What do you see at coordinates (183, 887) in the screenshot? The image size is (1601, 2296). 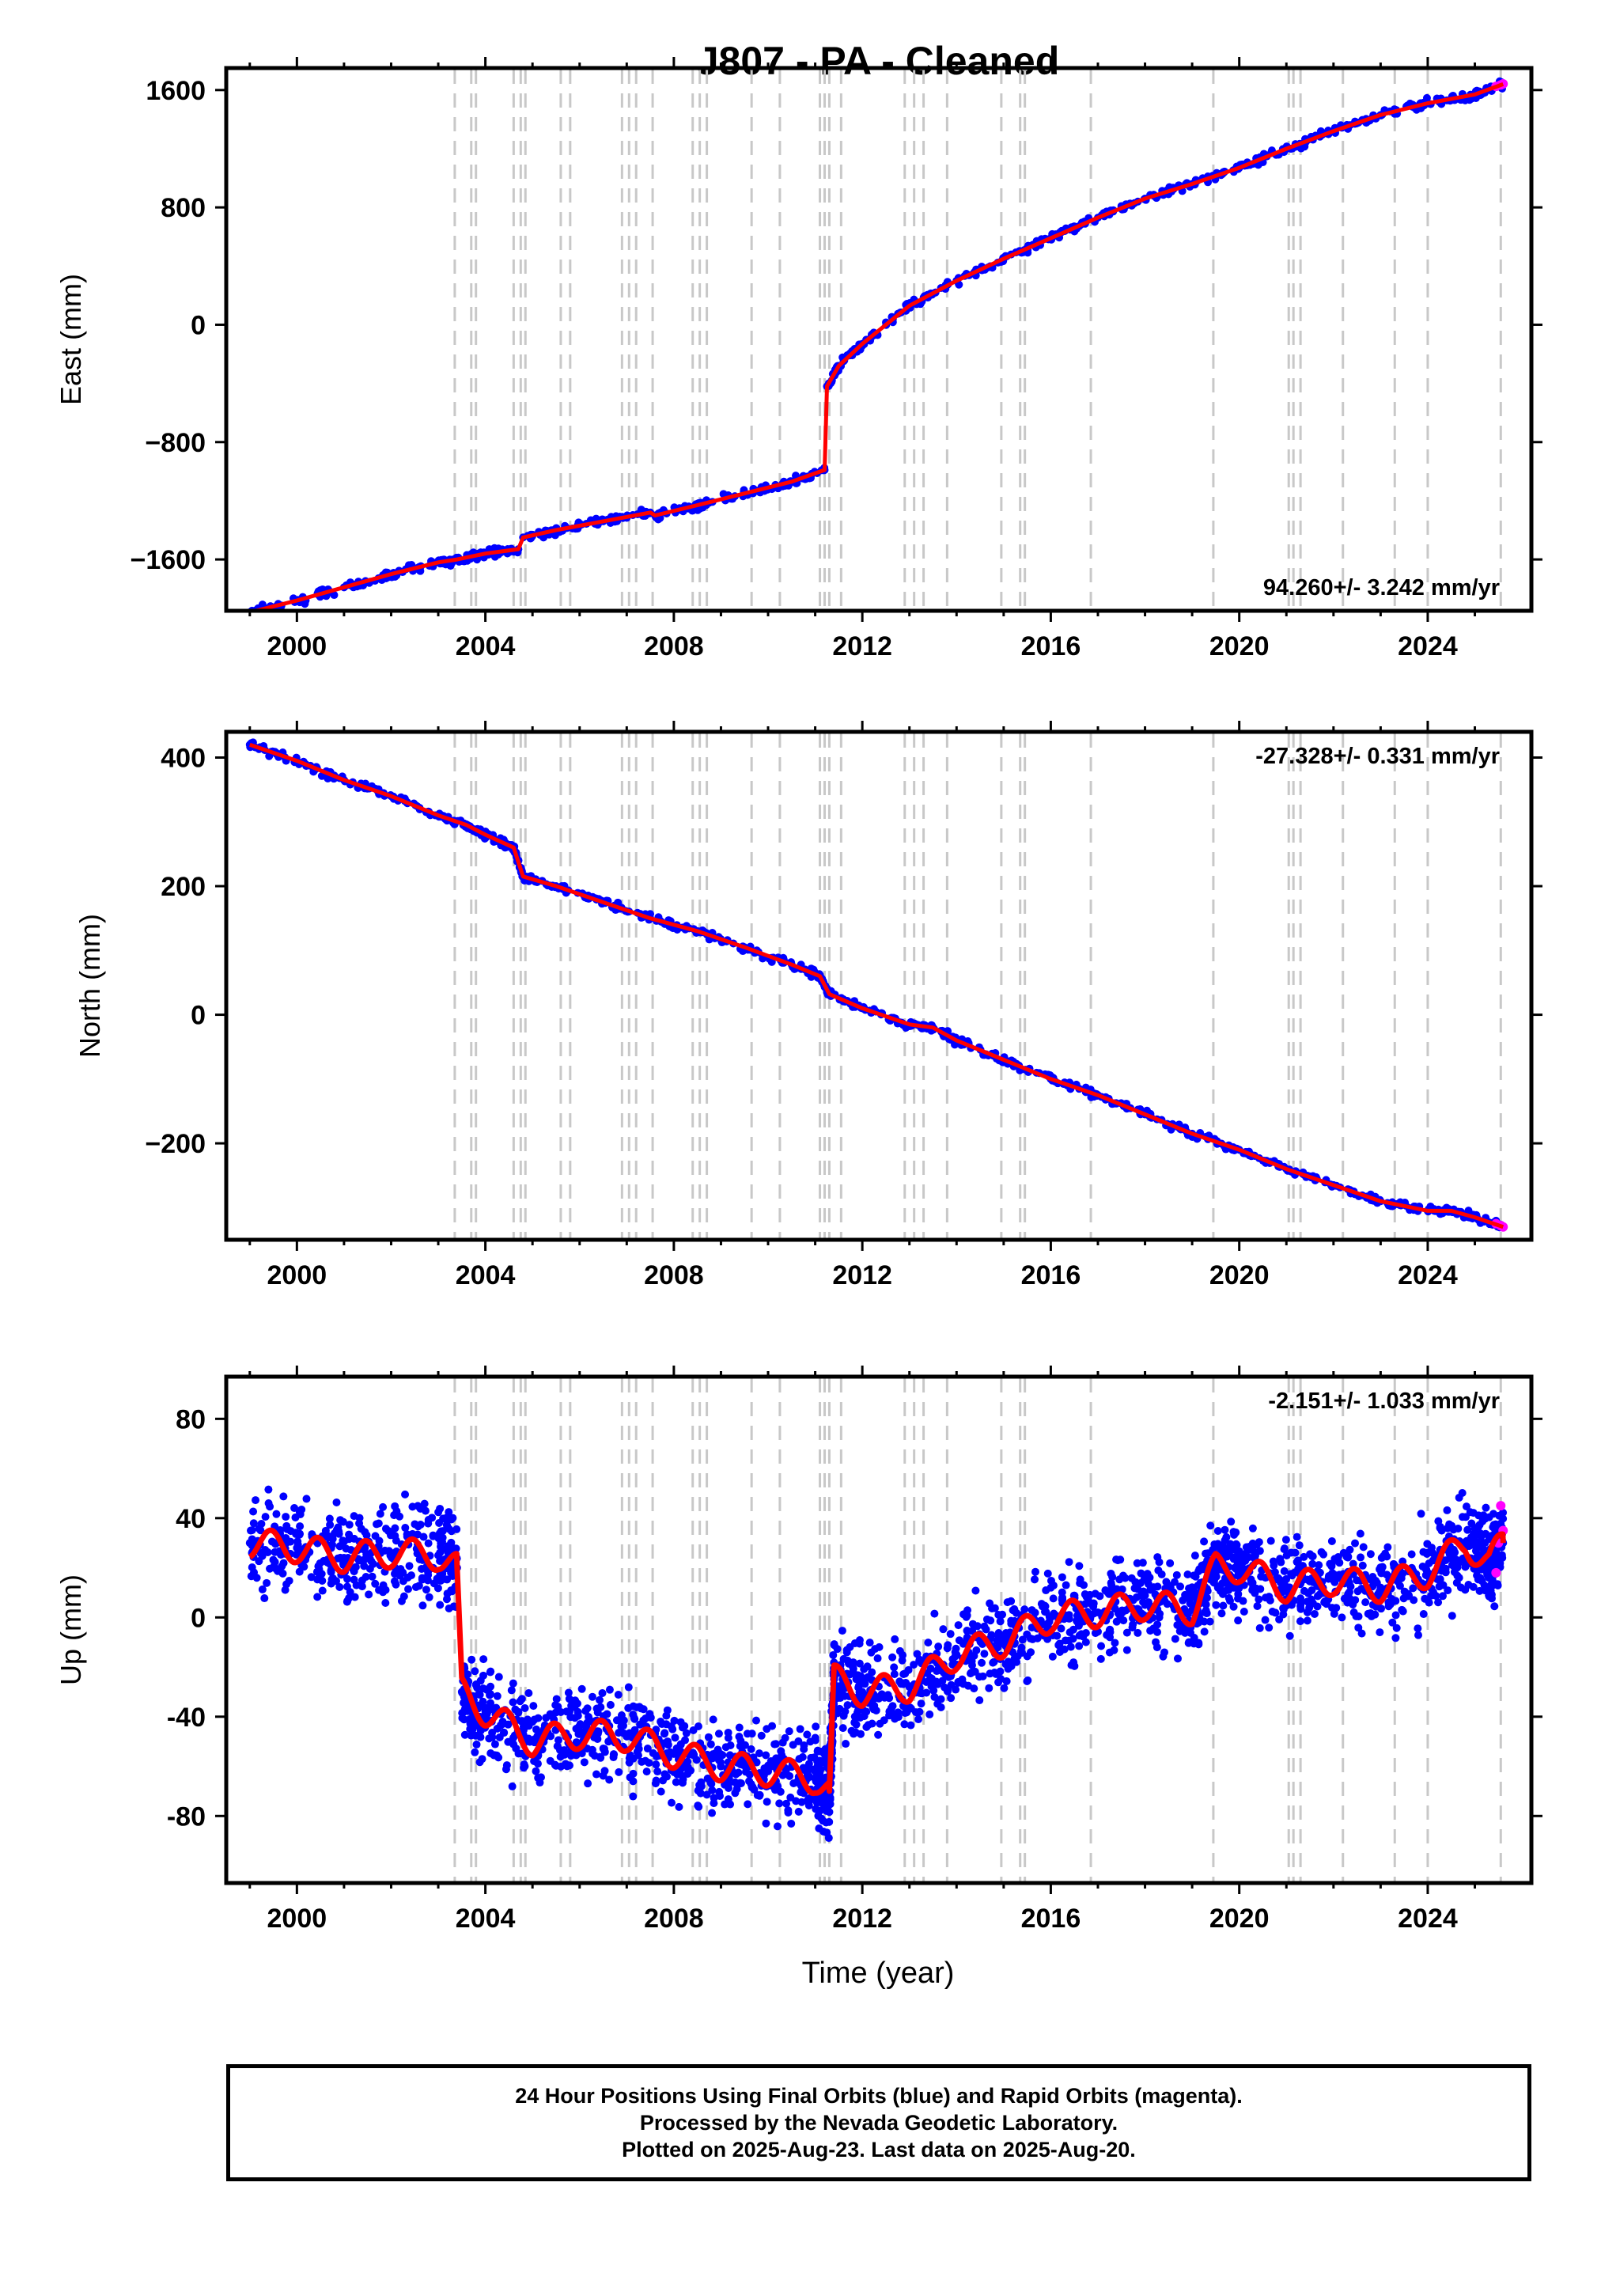 I see `y-tick-label: 200` at bounding box center [183, 887].